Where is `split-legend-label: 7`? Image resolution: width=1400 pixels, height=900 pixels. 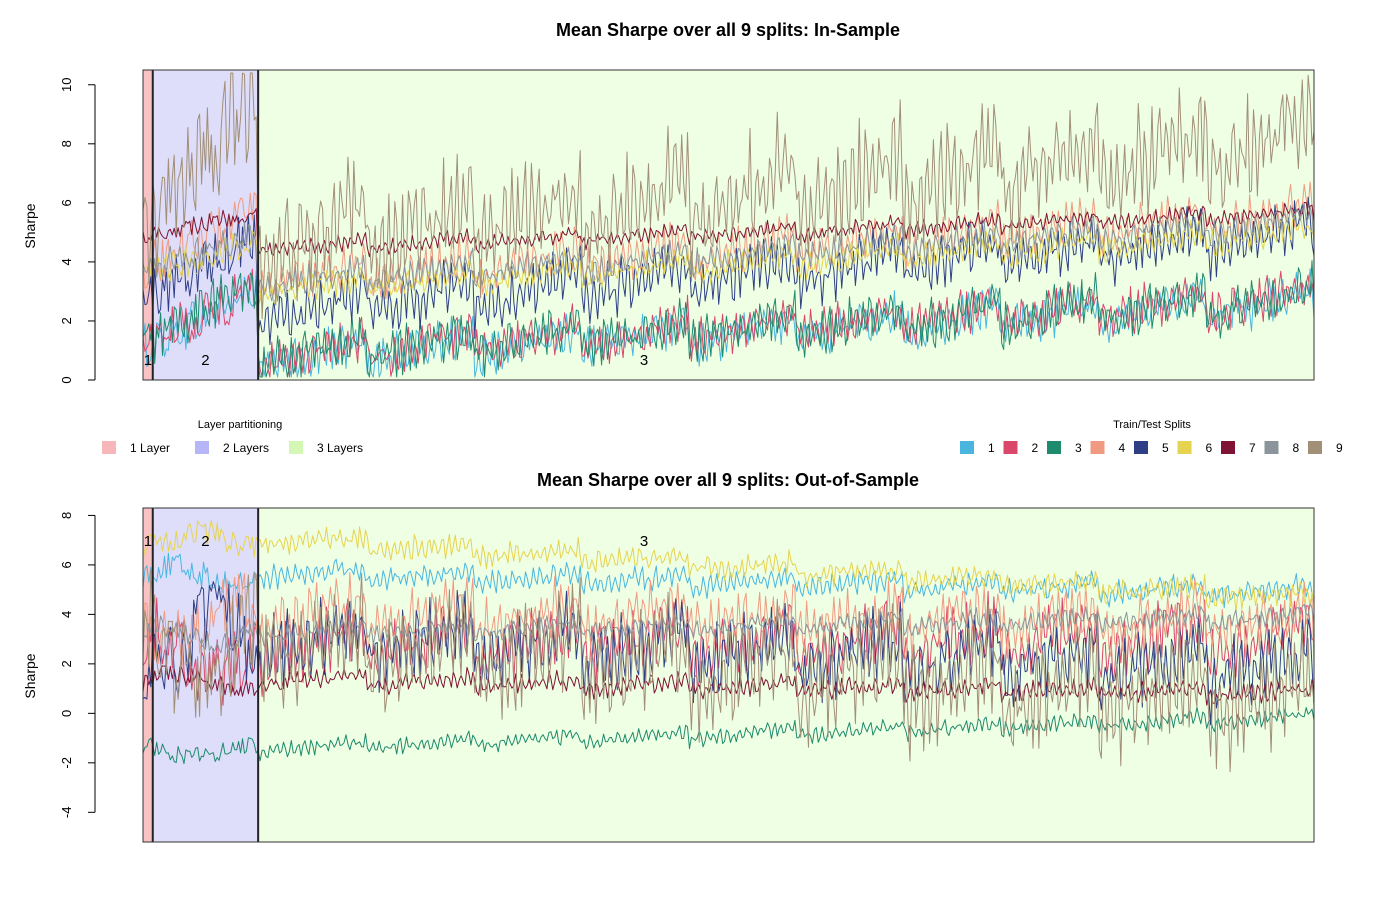
split-legend-label: 7 is located at coordinates (1252, 448).